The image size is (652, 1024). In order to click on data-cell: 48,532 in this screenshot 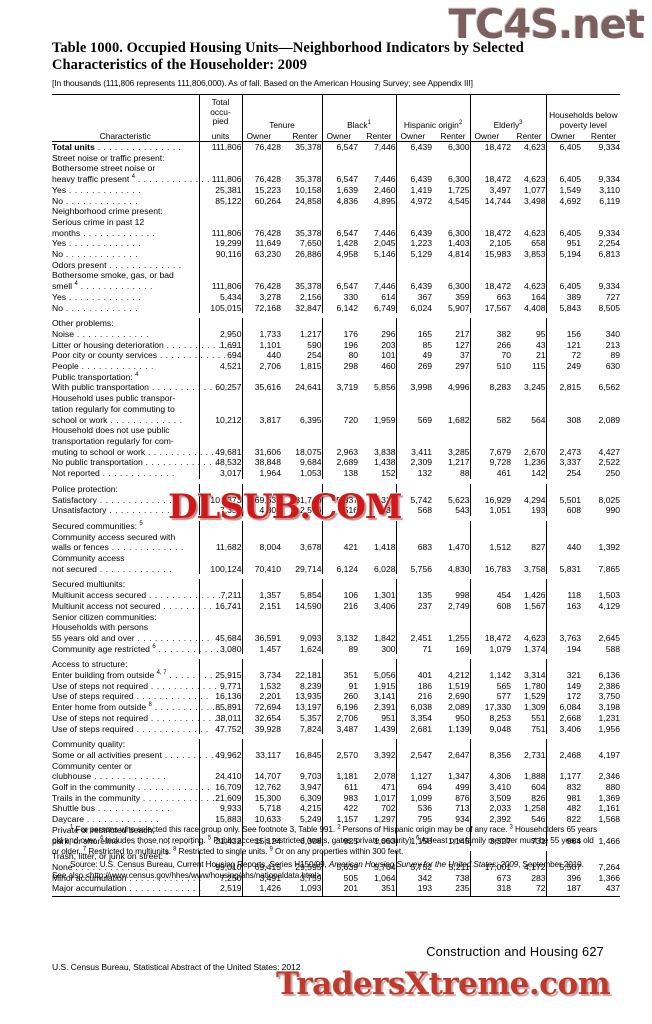, I will do `click(220, 463)`.